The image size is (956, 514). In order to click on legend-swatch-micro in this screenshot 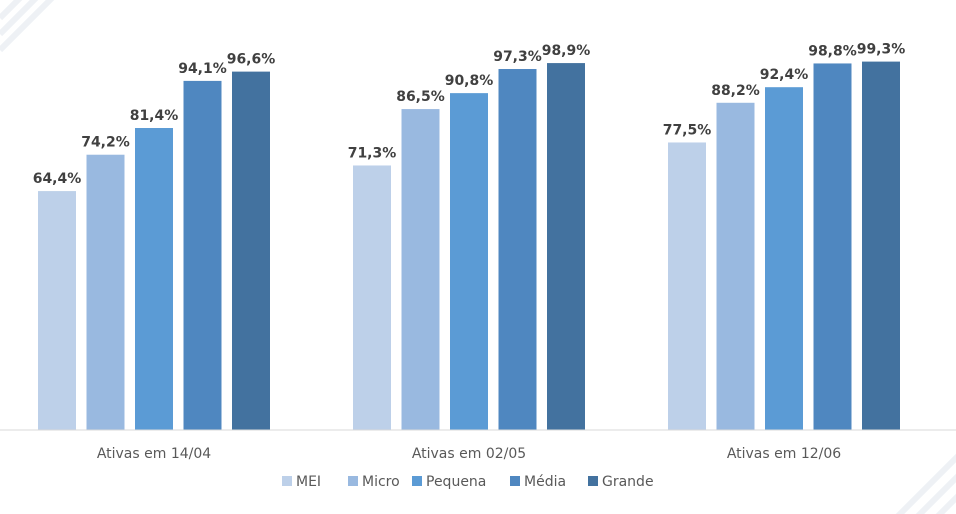, I will do `click(353, 481)`.